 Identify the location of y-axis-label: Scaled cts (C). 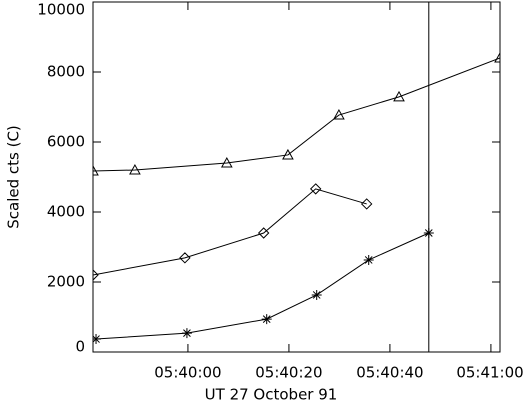
(14, 177).